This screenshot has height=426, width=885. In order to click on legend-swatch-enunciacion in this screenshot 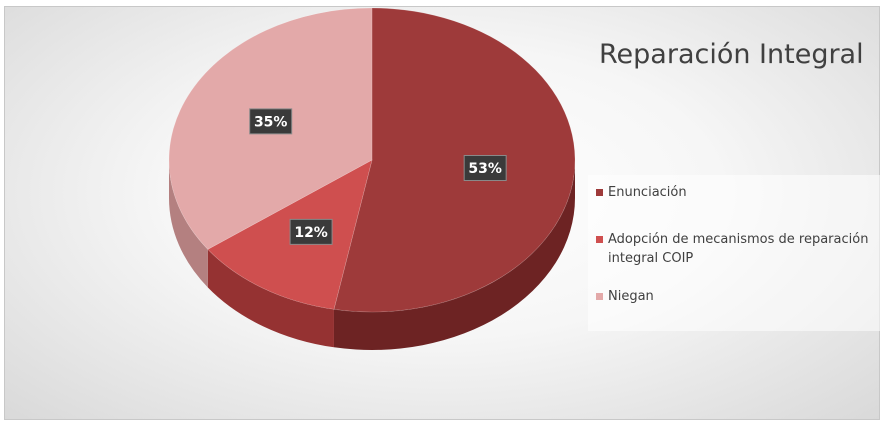, I will do `click(599, 192)`.